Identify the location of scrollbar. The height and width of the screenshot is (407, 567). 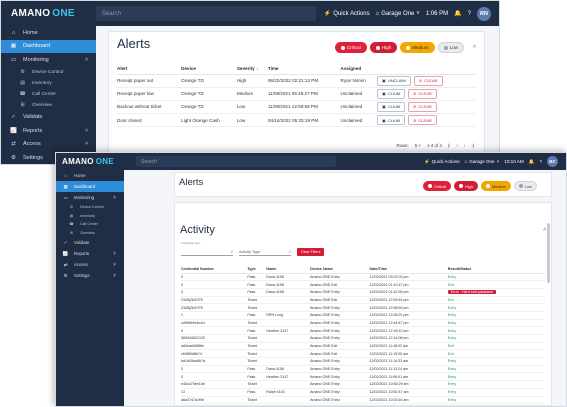
(548, 253).